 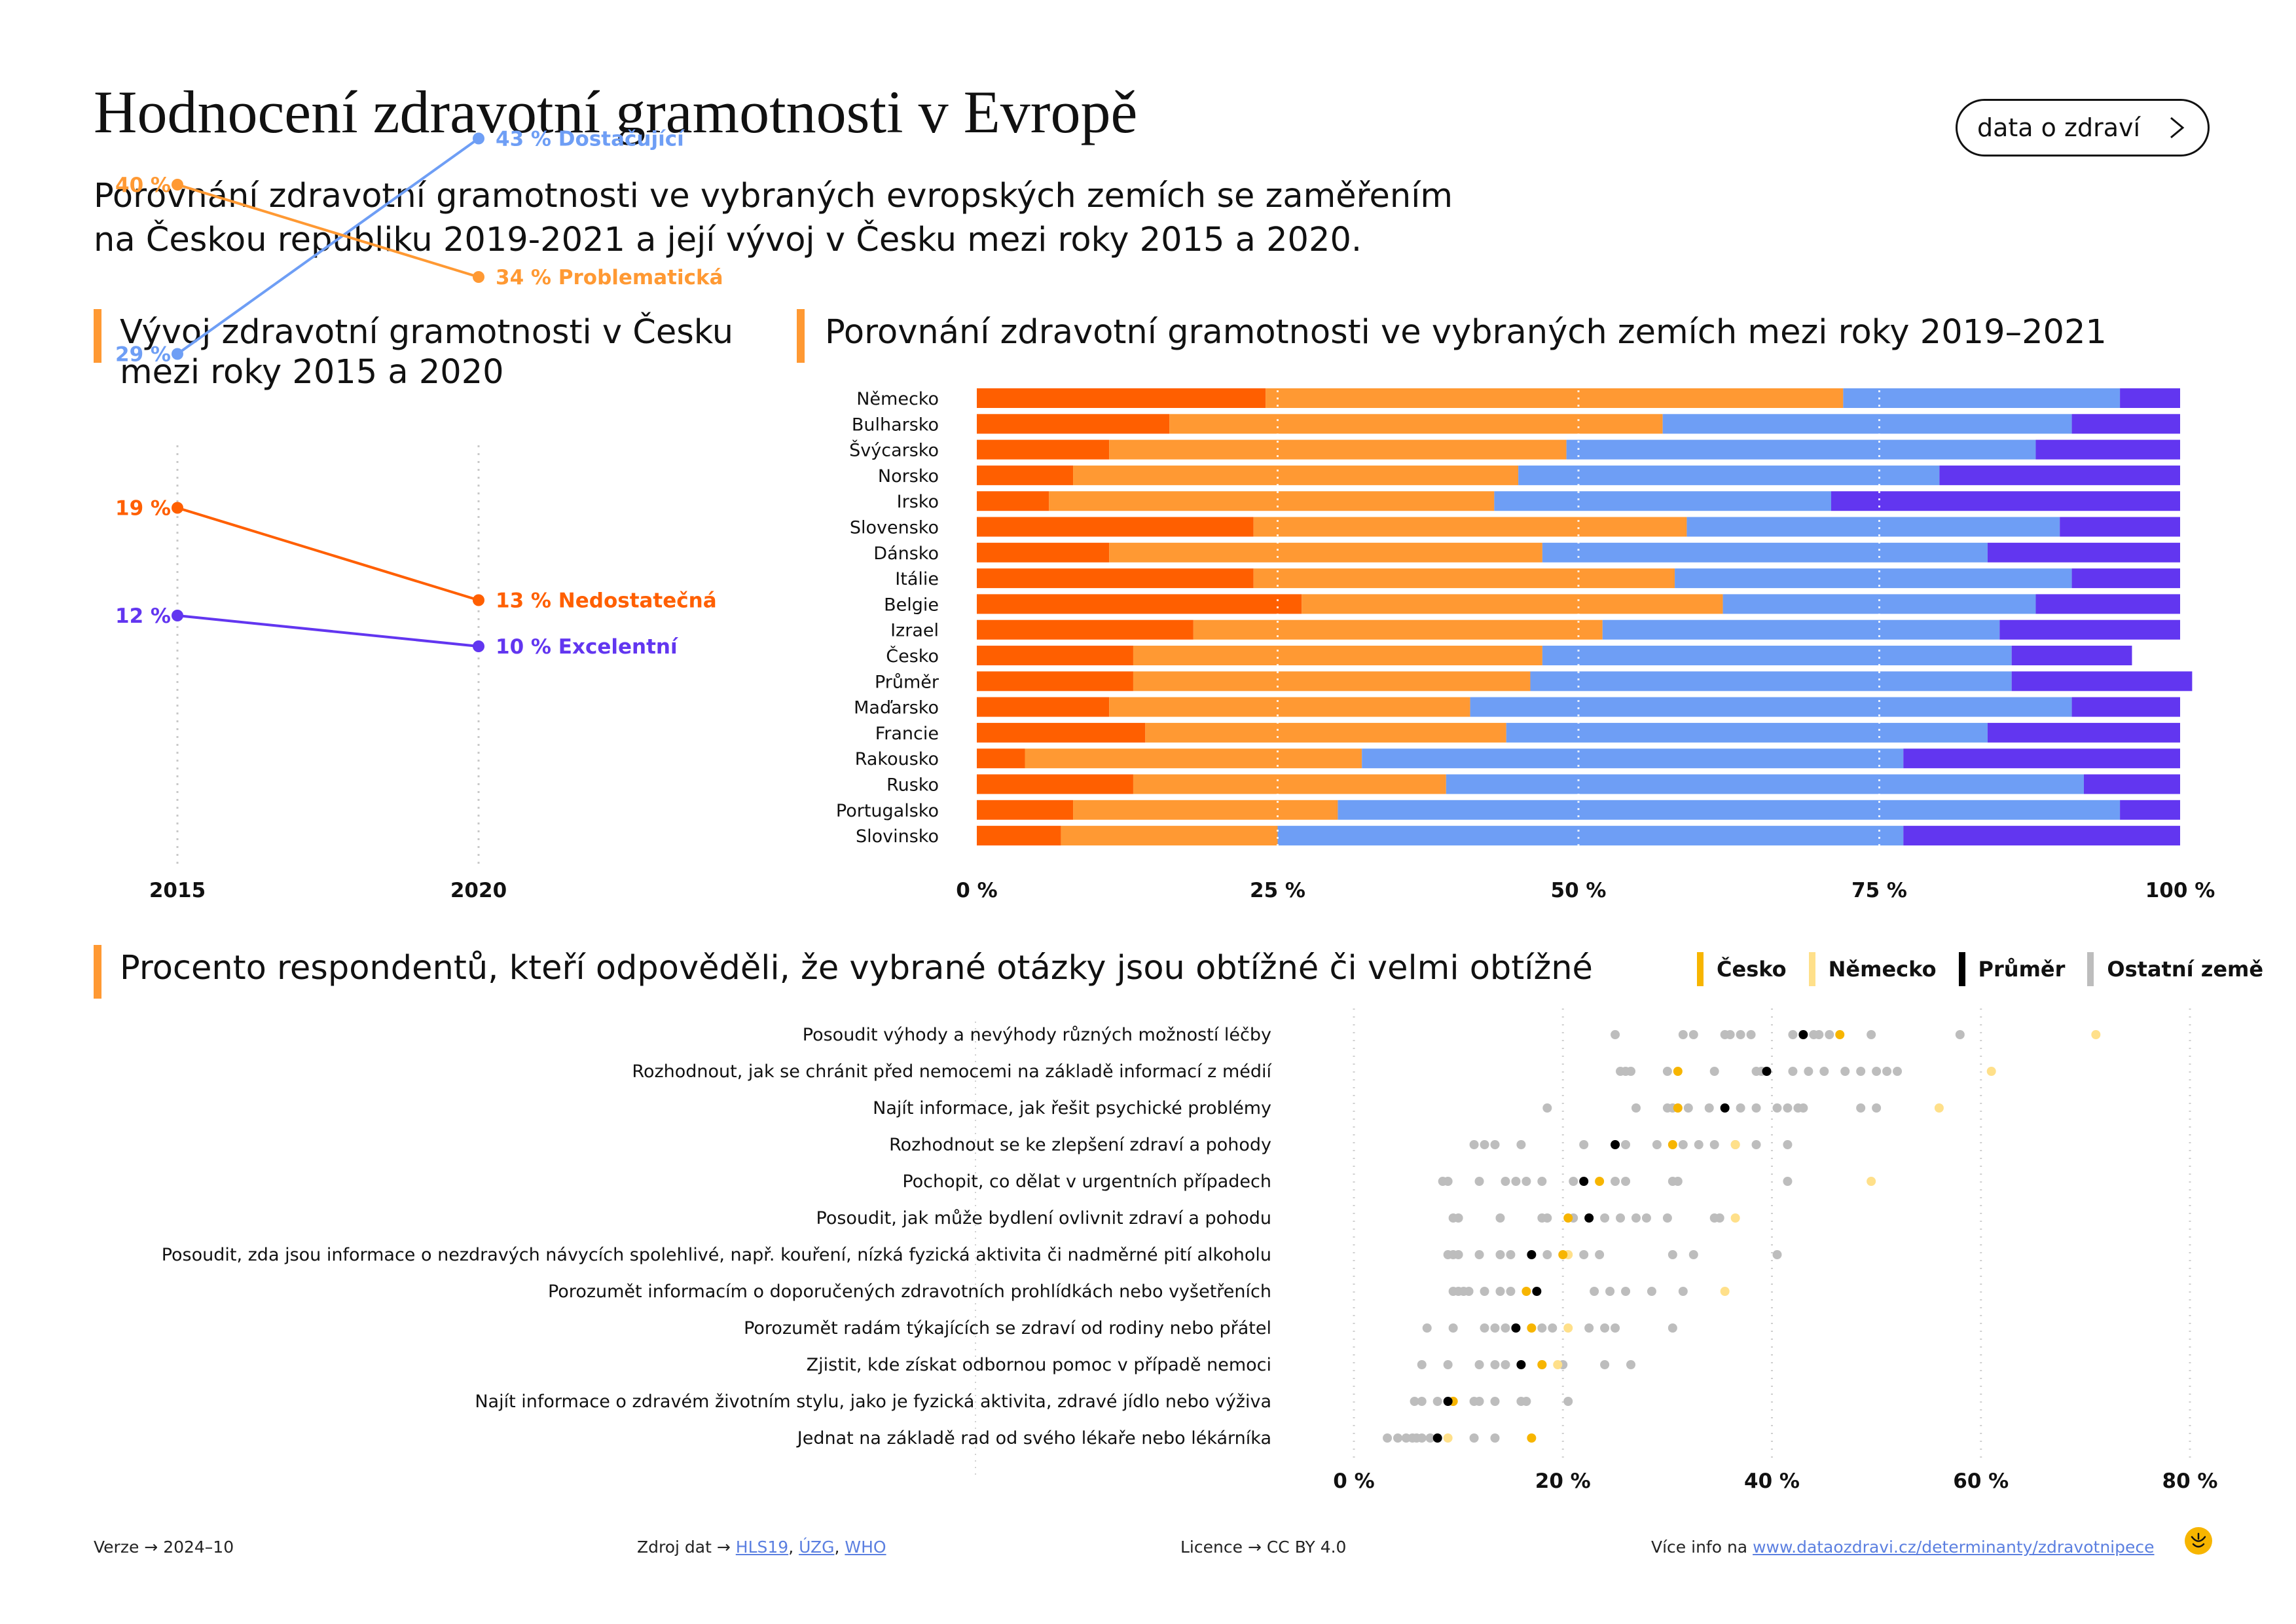 I want to click on x-tick-label: 2020, so click(x=478, y=890).